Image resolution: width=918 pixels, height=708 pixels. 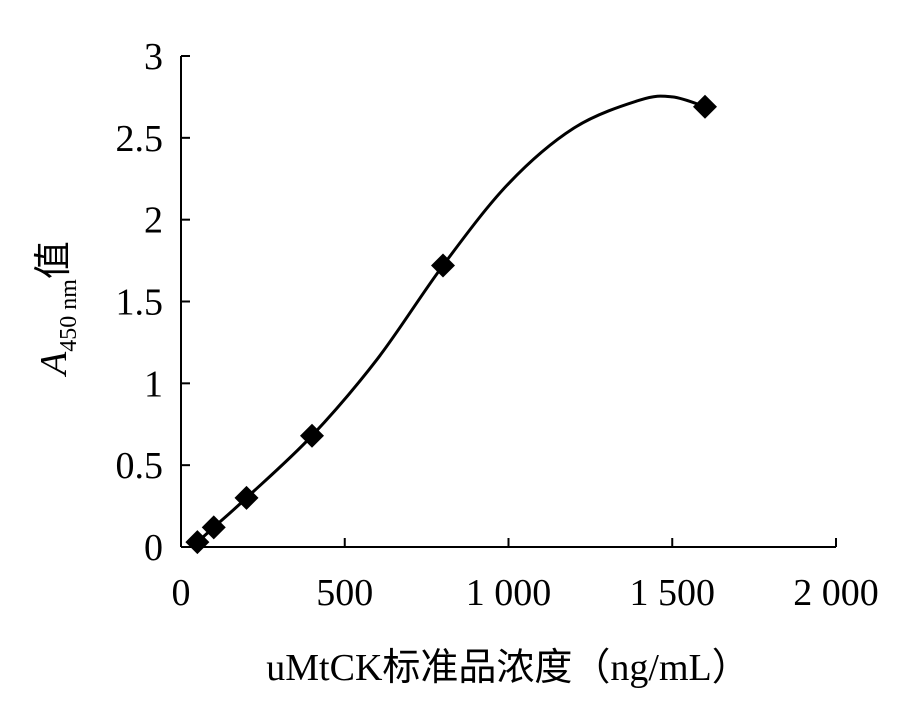 I want to click on y-axis-title: A450 nm值, so click(x=57, y=309).